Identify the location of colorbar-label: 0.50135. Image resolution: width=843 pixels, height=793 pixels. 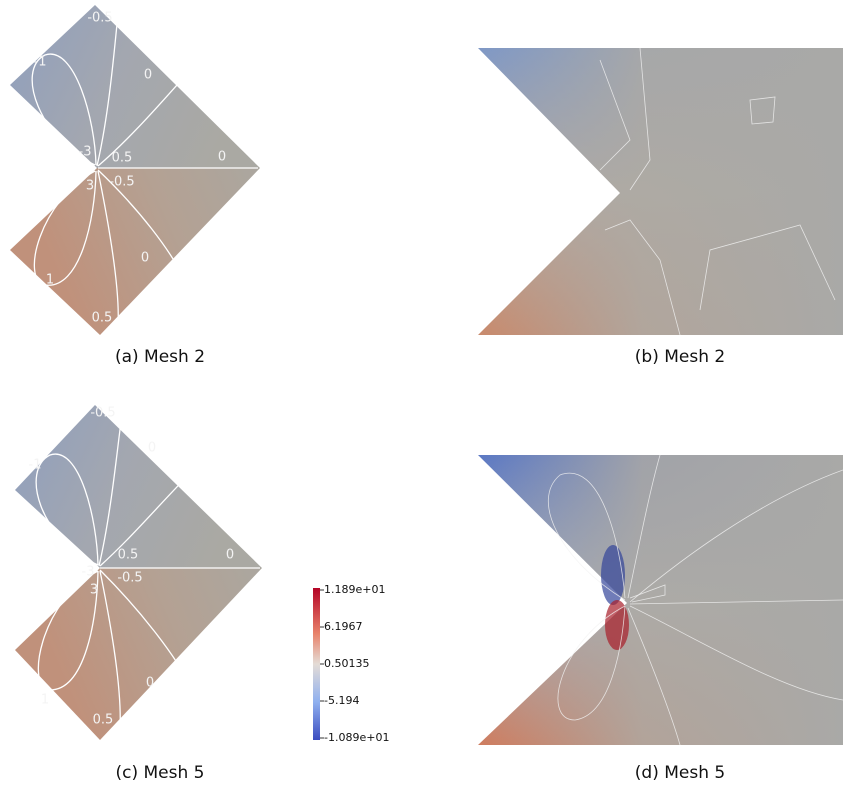
(347, 663).